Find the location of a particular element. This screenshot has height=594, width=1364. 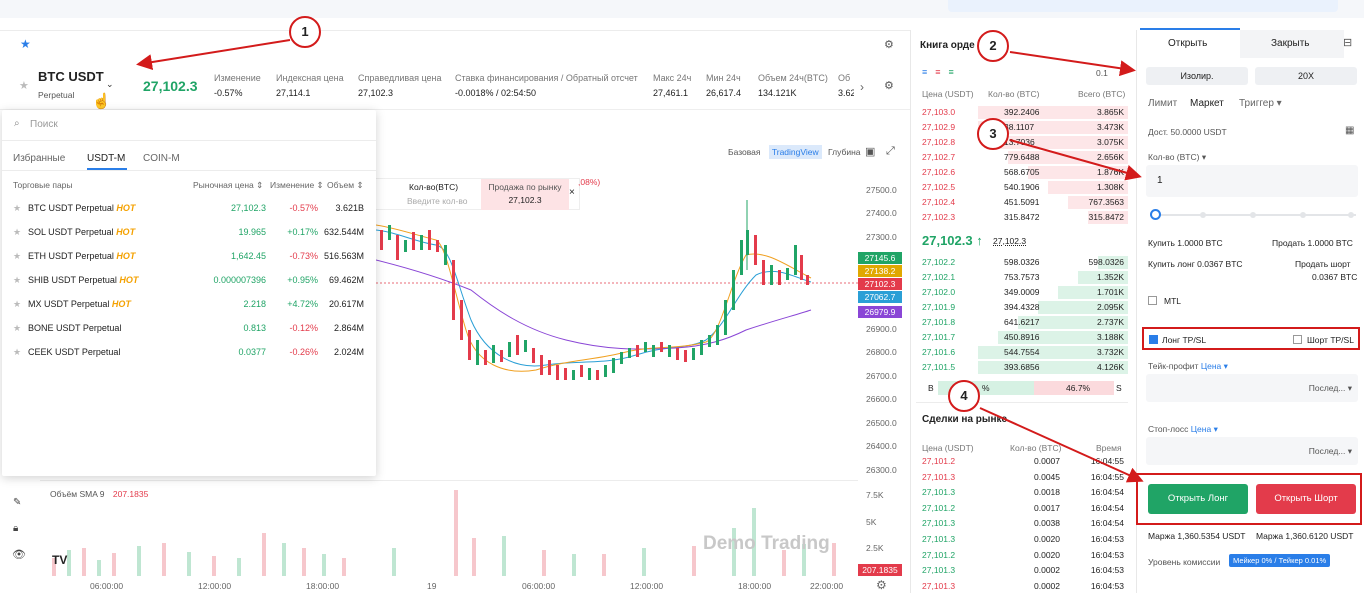

tab-active-underline is located at coordinates (107, 169).